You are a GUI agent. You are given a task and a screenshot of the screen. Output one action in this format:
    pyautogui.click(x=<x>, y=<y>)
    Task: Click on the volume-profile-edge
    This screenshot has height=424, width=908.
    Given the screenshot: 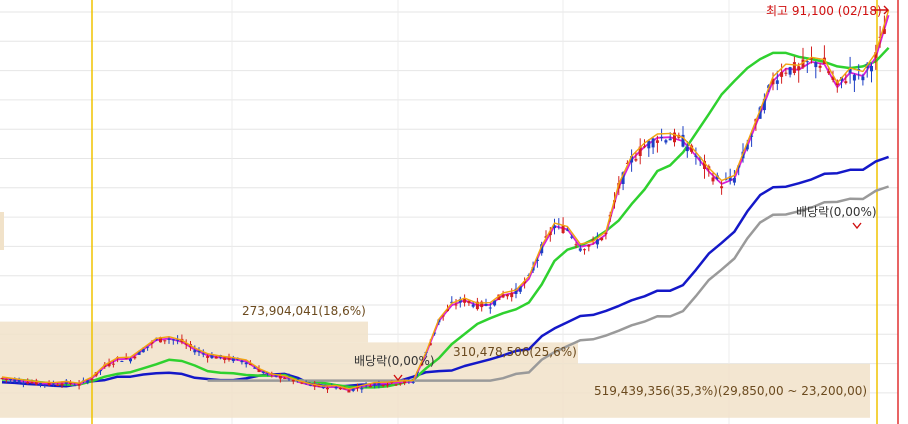 What is the action you would take?
    pyautogui.click(x=2, y=231)
    